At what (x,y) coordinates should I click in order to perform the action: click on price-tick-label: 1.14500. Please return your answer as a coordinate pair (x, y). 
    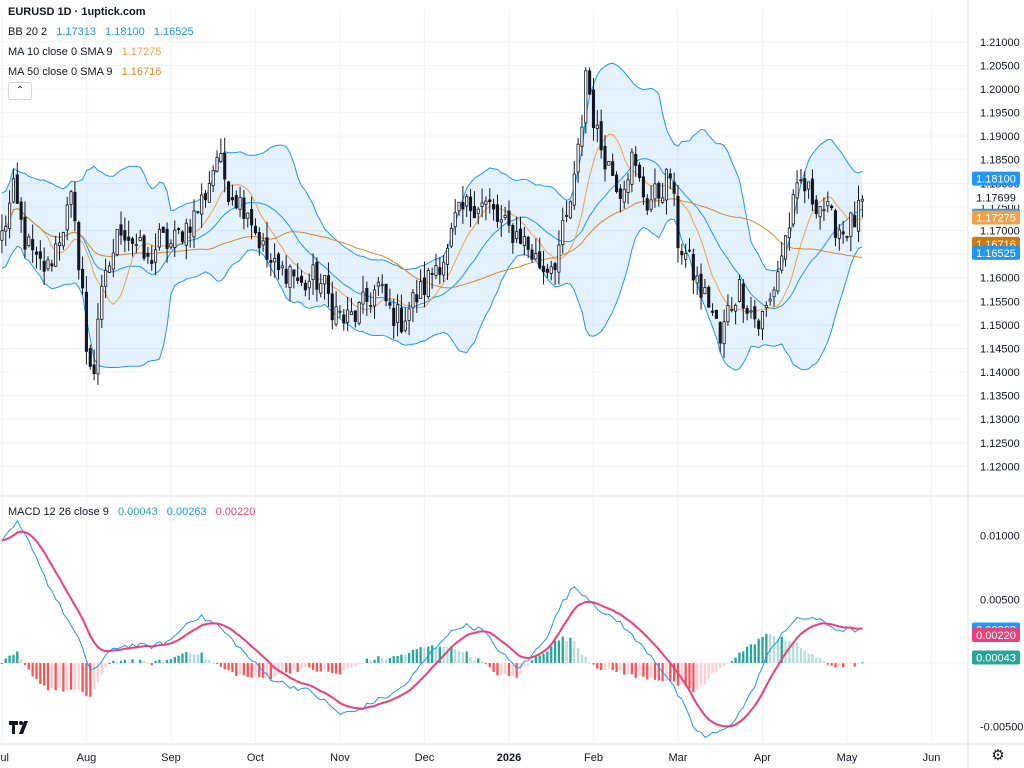
    Looking at the image, I should click on (1000, 349).